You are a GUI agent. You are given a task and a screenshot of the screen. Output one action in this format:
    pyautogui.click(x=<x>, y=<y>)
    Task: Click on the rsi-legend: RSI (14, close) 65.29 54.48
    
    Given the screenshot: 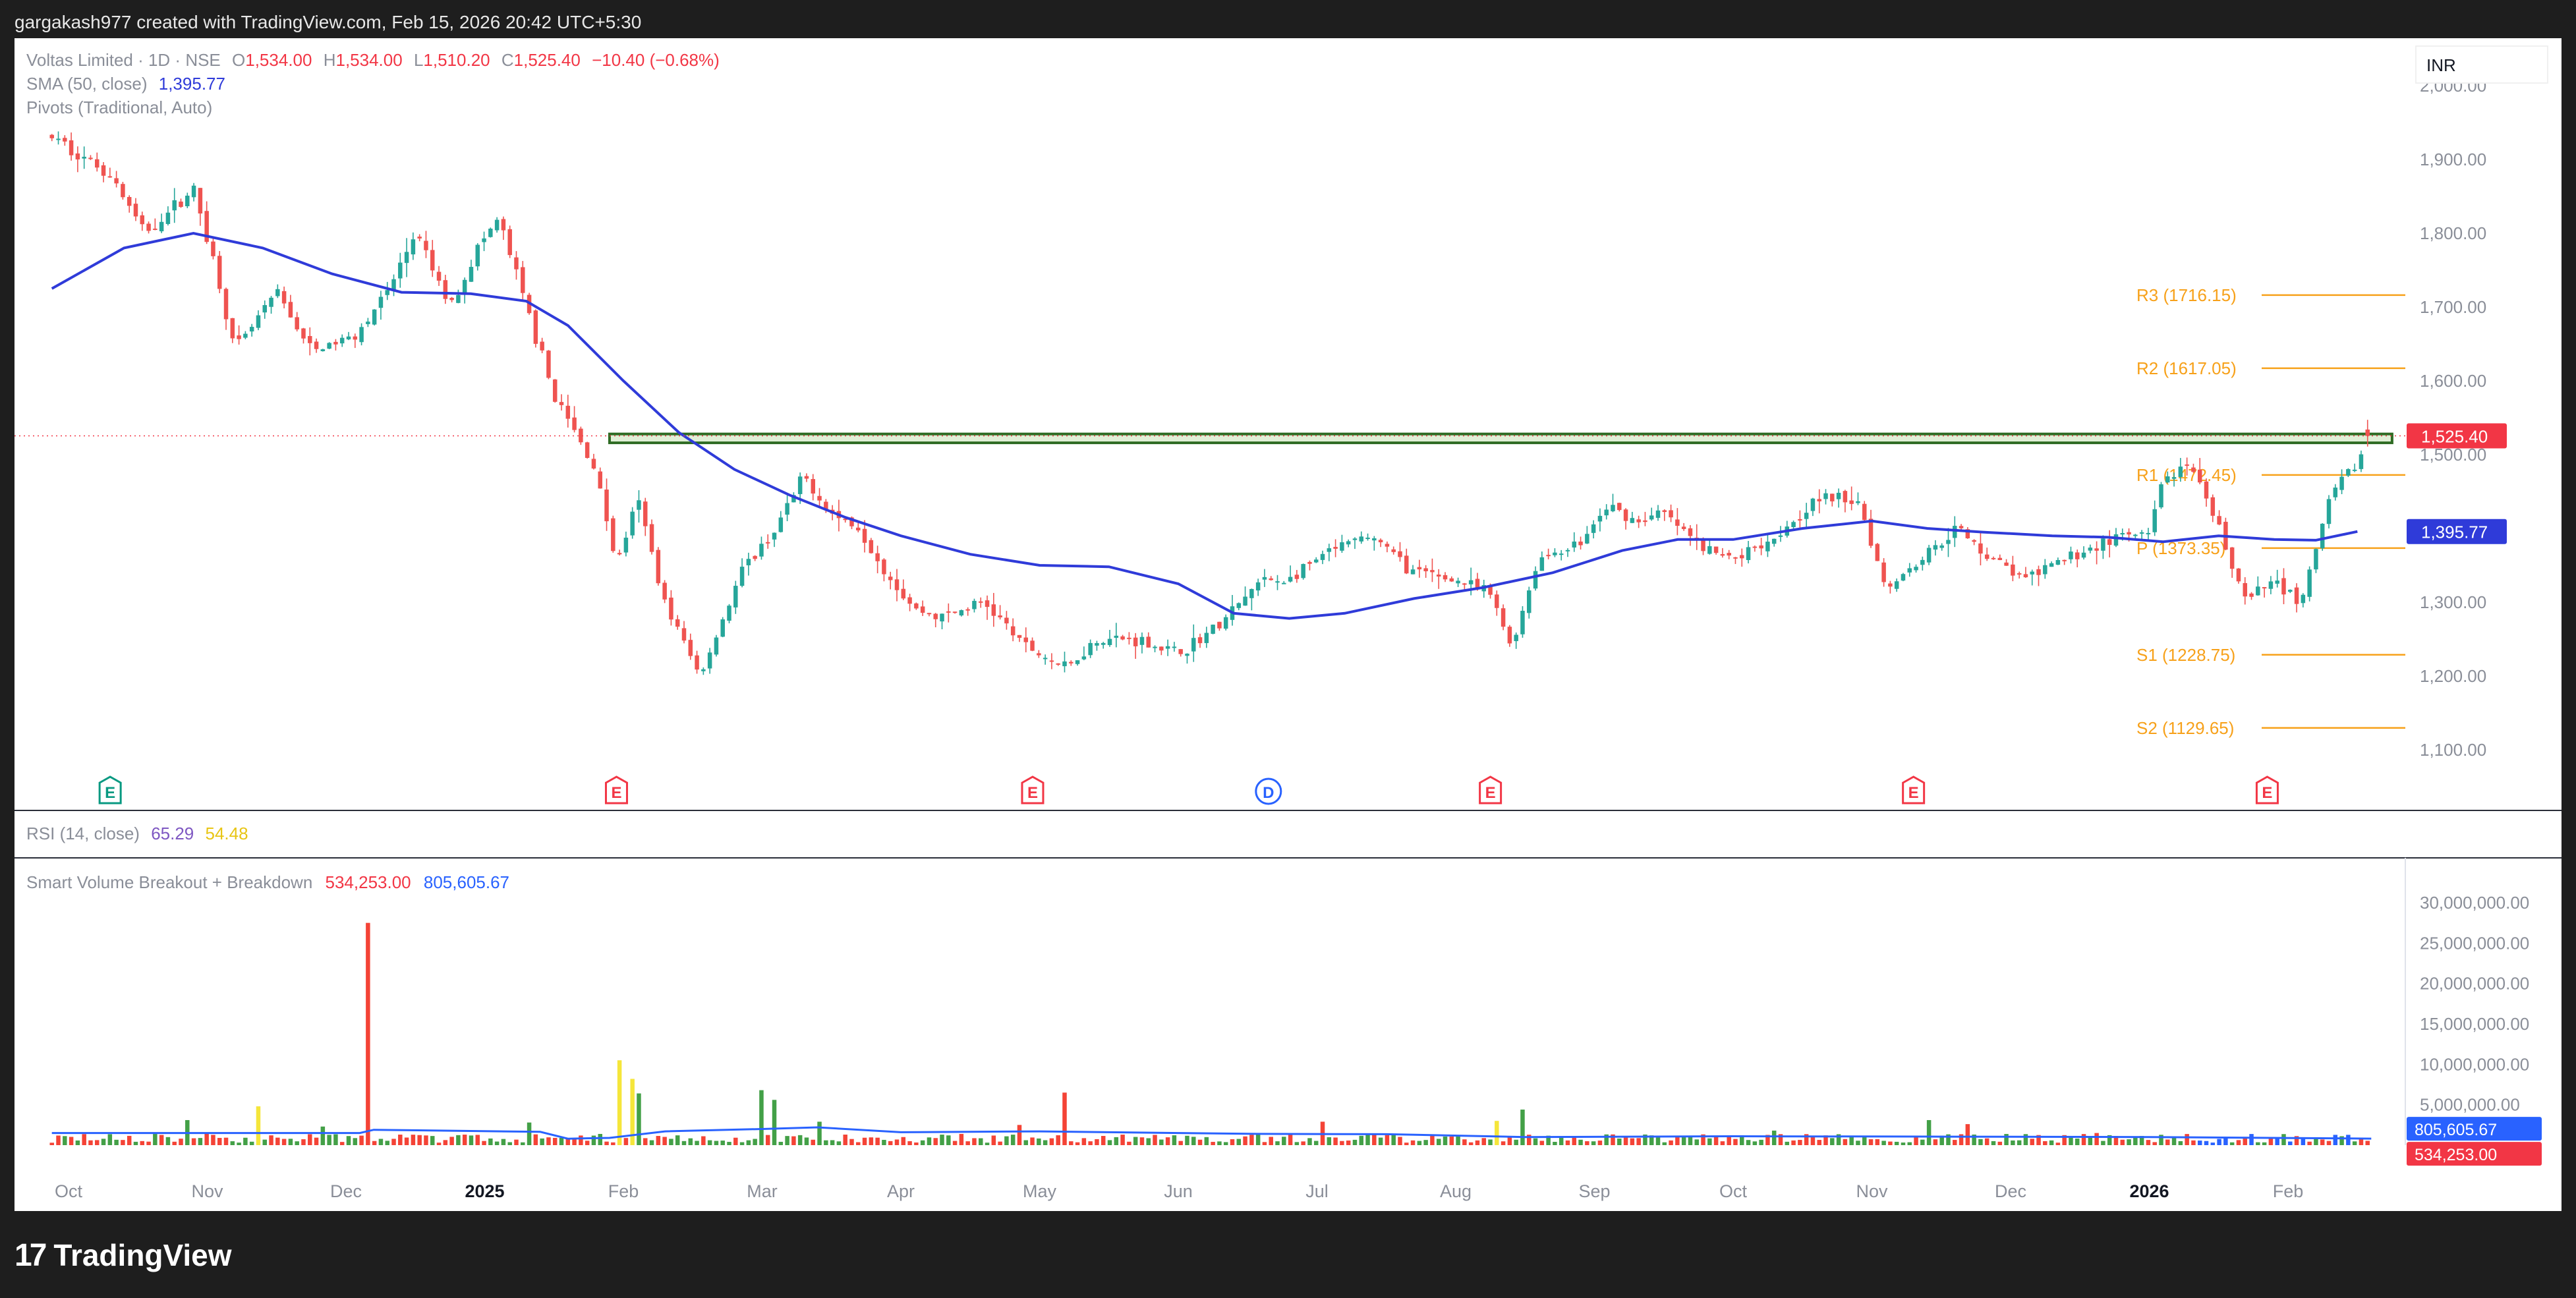 What is the action you would take?
    pyautogui.click(x=137, y=833)
    